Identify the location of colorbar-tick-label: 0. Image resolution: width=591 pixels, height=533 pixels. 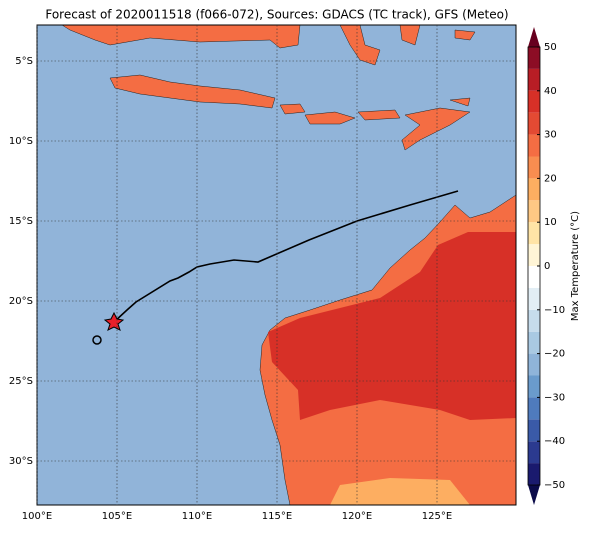
(547, 266).